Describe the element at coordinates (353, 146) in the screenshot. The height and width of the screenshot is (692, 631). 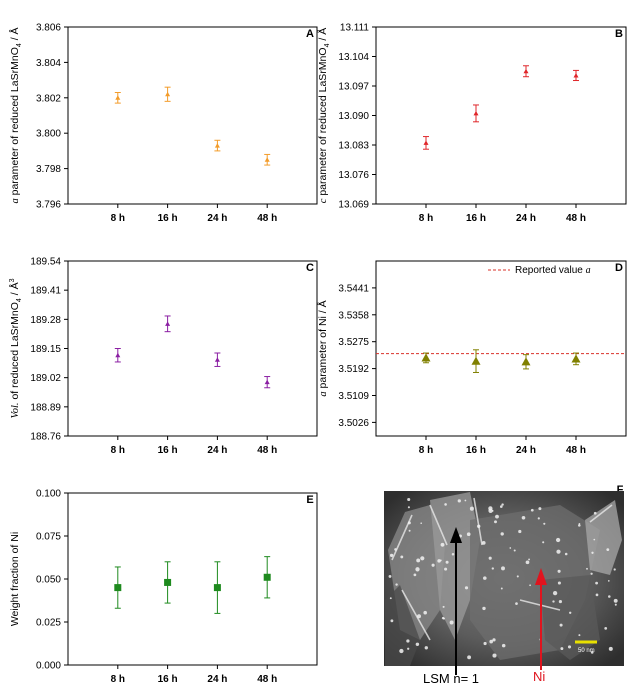
I see `y-tick-label: 13.083` at that location.